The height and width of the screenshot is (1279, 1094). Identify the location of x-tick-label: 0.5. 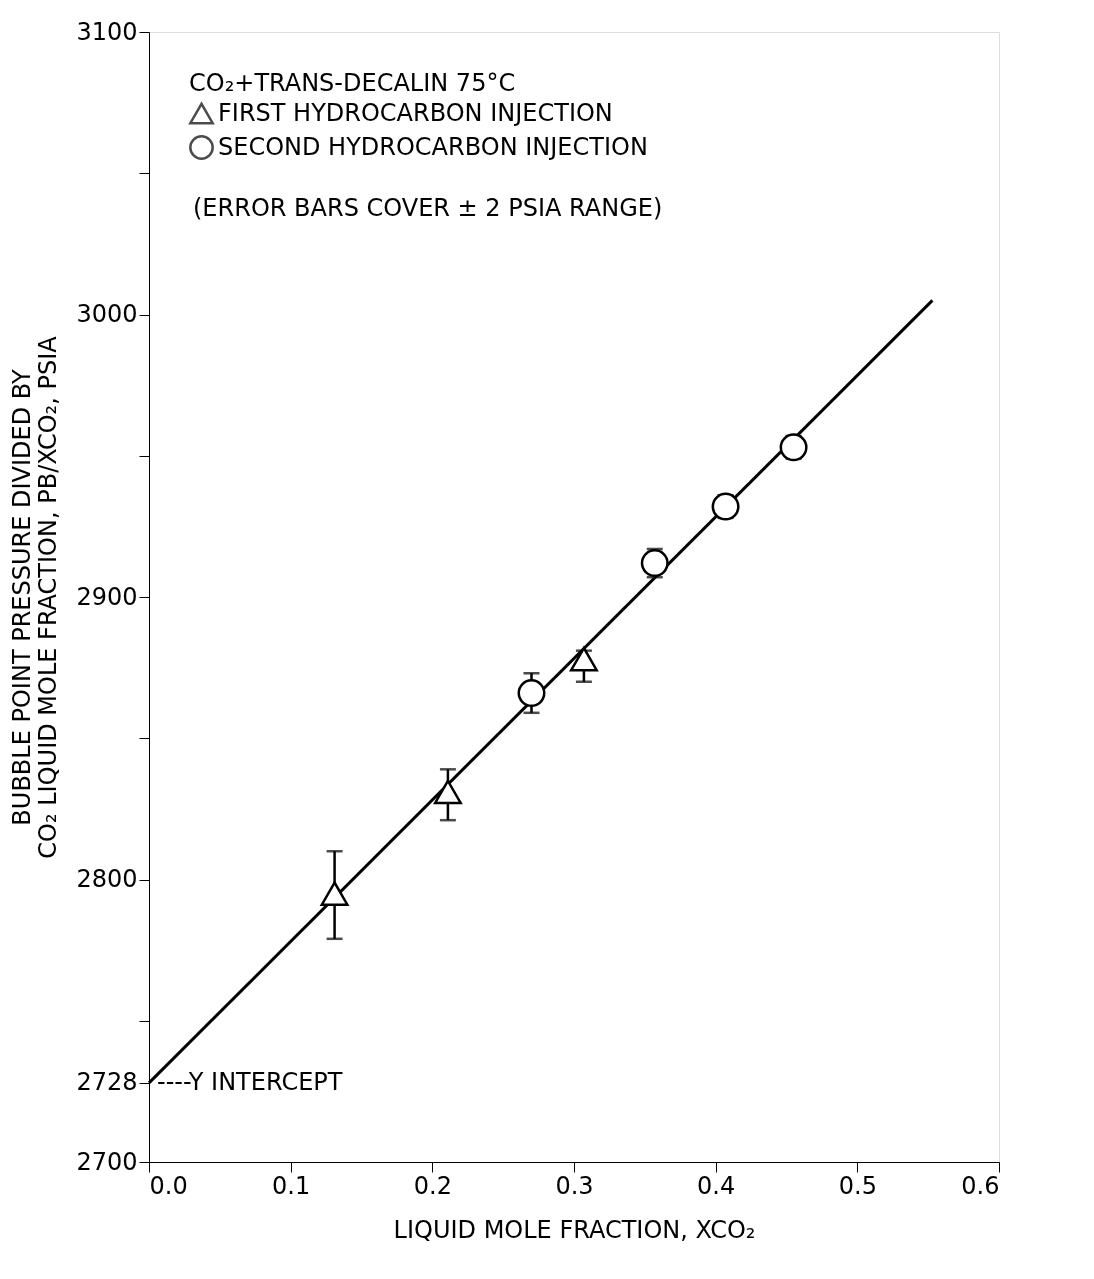
(857, 1185).